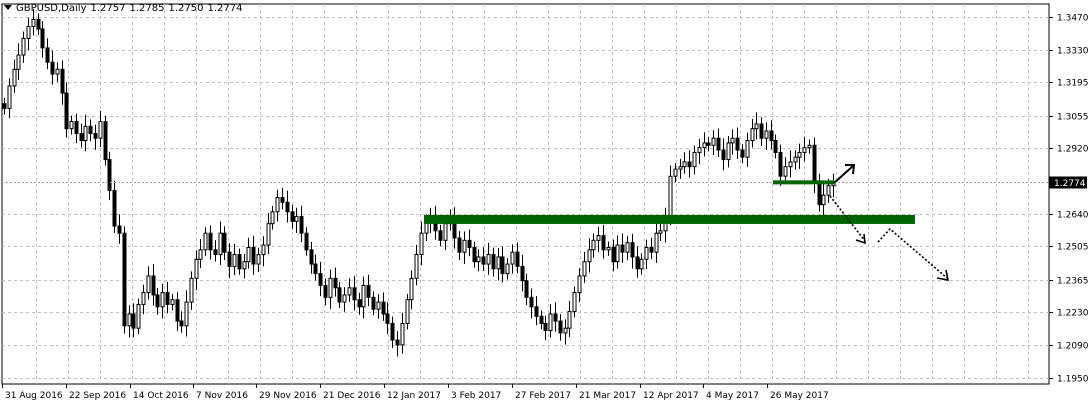 This screenshot has height=405, width=1091. I want to click on open-value: 1.2757, so click(108, 8).